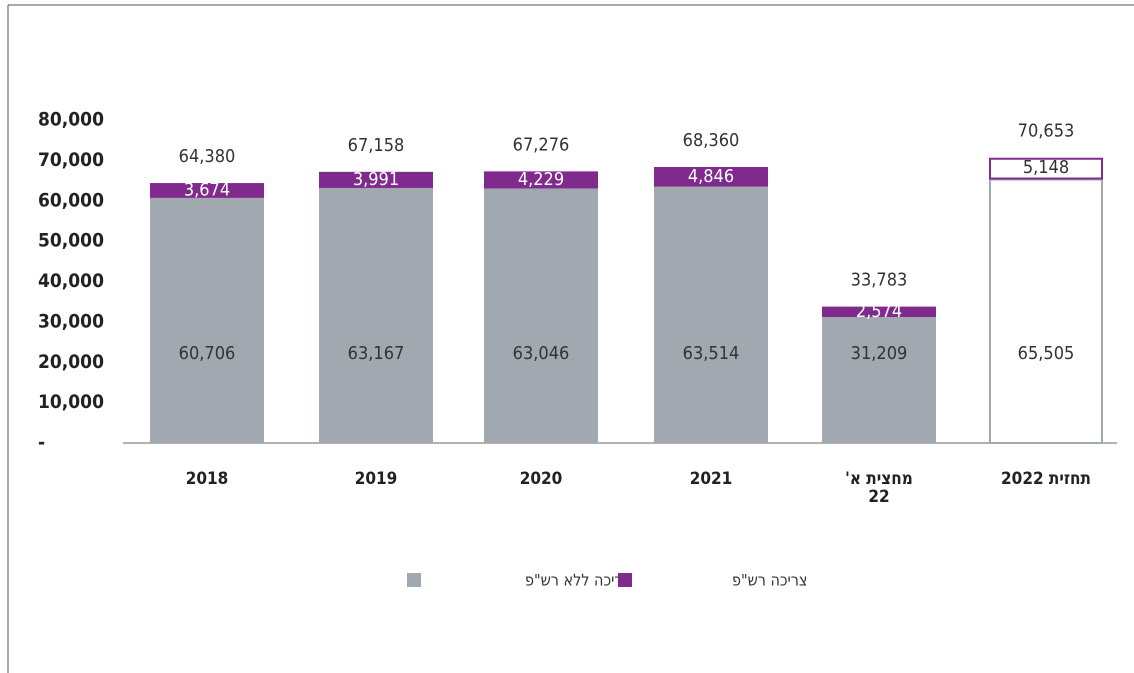 The image size is (1134, 673). What do you see at coordinates (879, 488) in the screenshot?
I see `x-tick-label: מחצית א' 22` at bounding box center [879, 488].